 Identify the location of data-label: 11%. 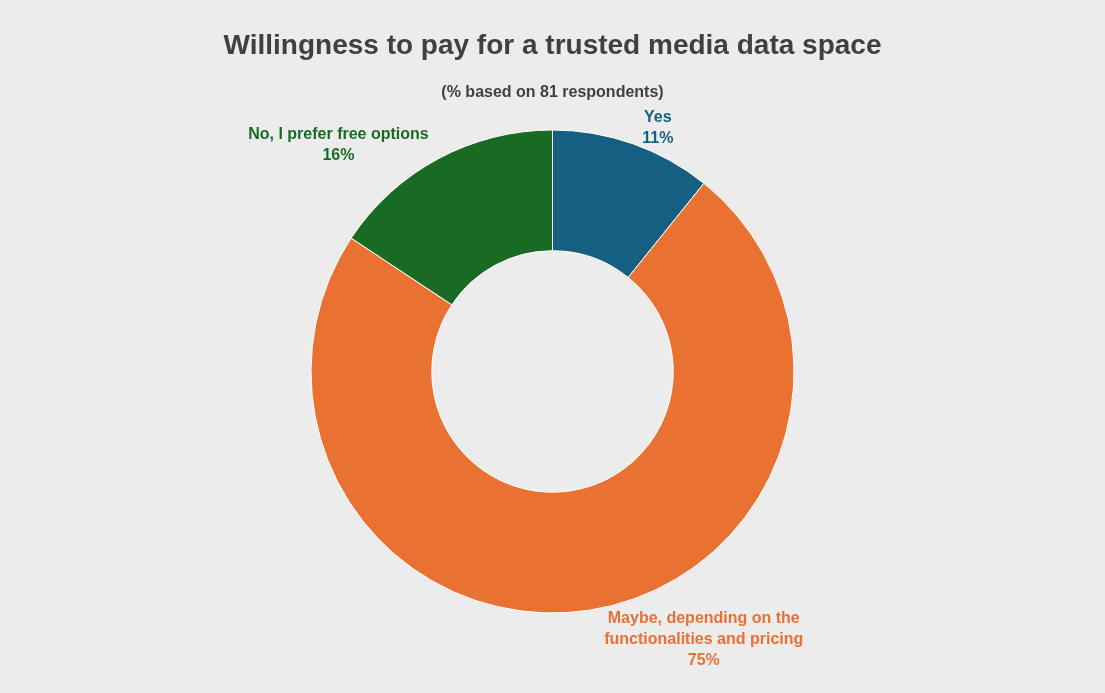
(658, 137).